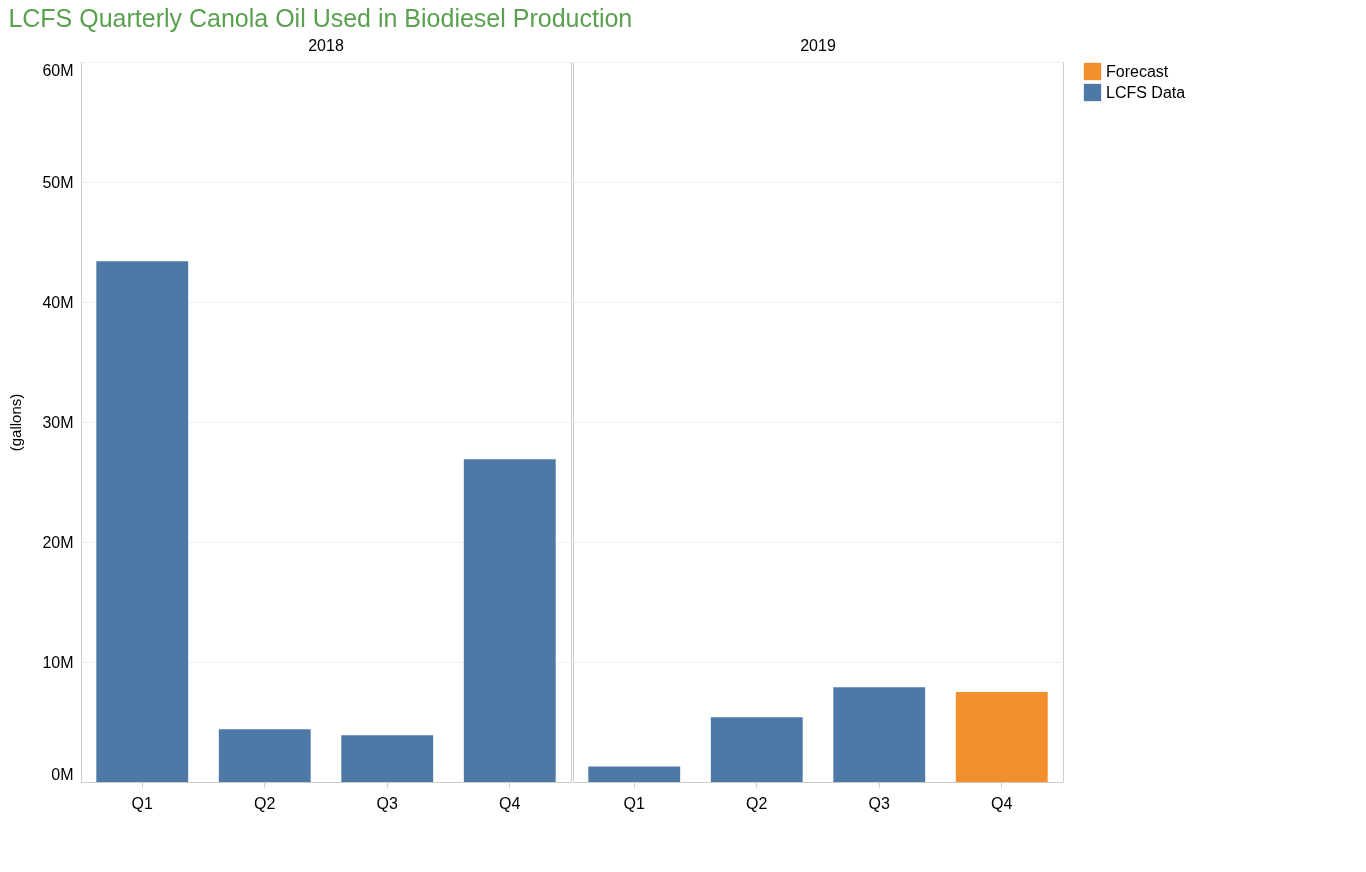  I want to click on y-tick-label: 60M, so click(58, 70).